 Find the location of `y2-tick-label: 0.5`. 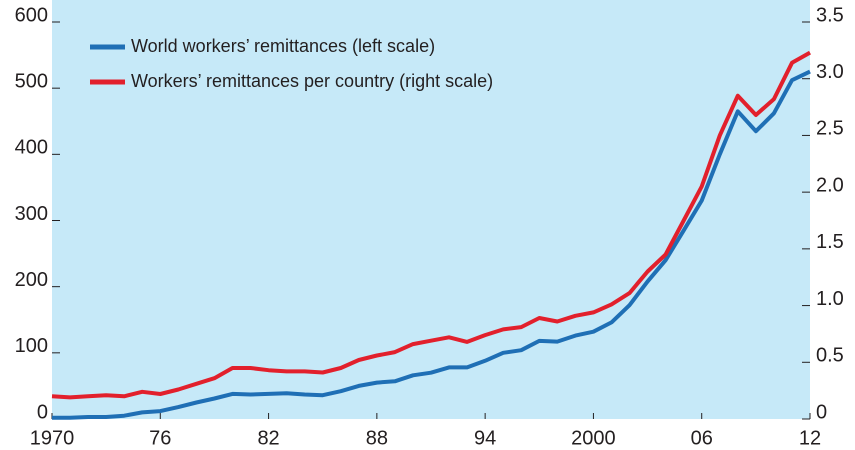

y2-tick-label: 0.5 is located at coordinates (830, 356).